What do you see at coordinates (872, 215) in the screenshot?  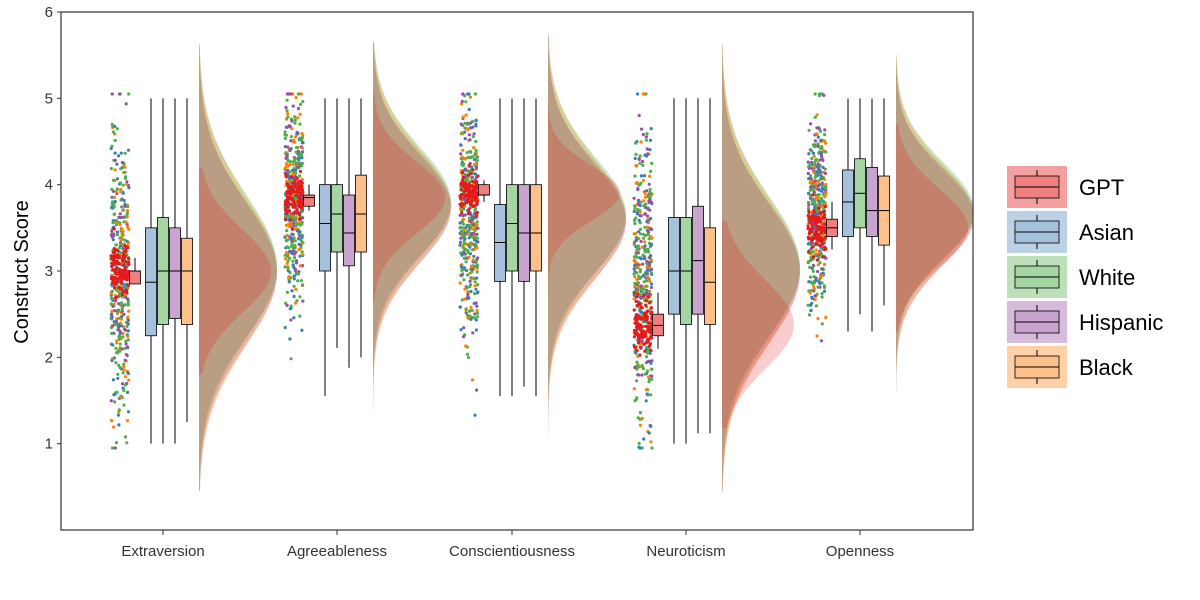 I see `box-hispanic-openness` at bounding box center [872, 215].